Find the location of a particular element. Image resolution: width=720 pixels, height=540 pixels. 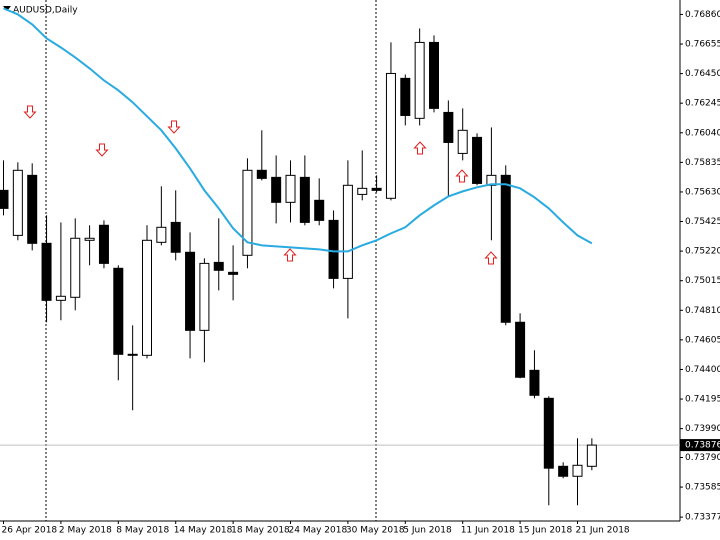

y-tick-label: 0.76450 is located at coordinates (702, 74).